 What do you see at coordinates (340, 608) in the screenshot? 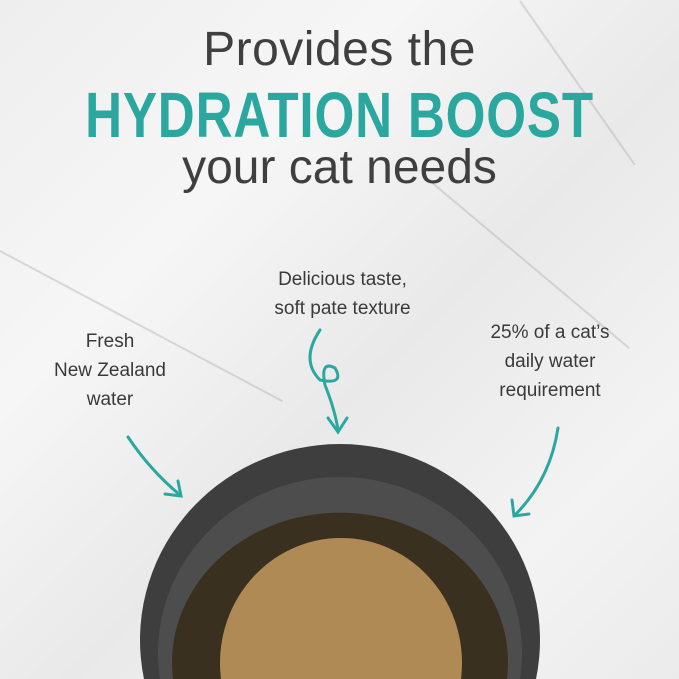
I see `pate` at bounding box center [340, 608].